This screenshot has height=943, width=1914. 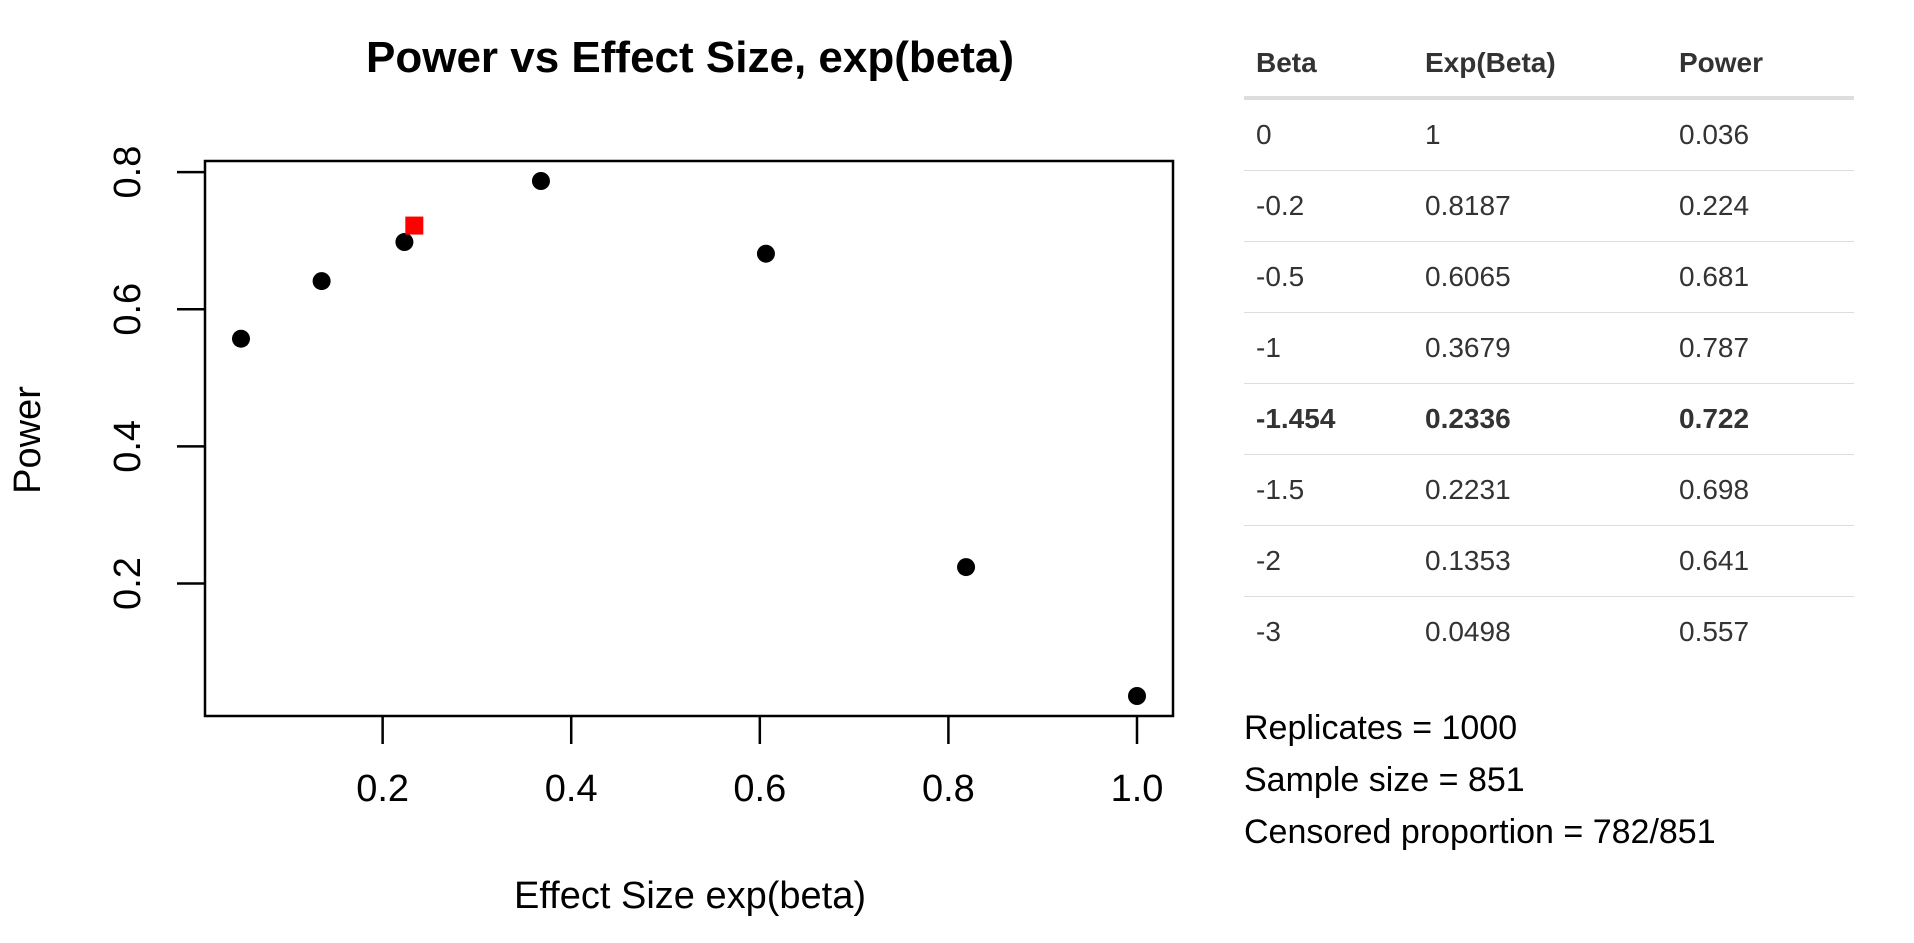 I want to click on y-axis-label: Power, so click(x=28, y=440).